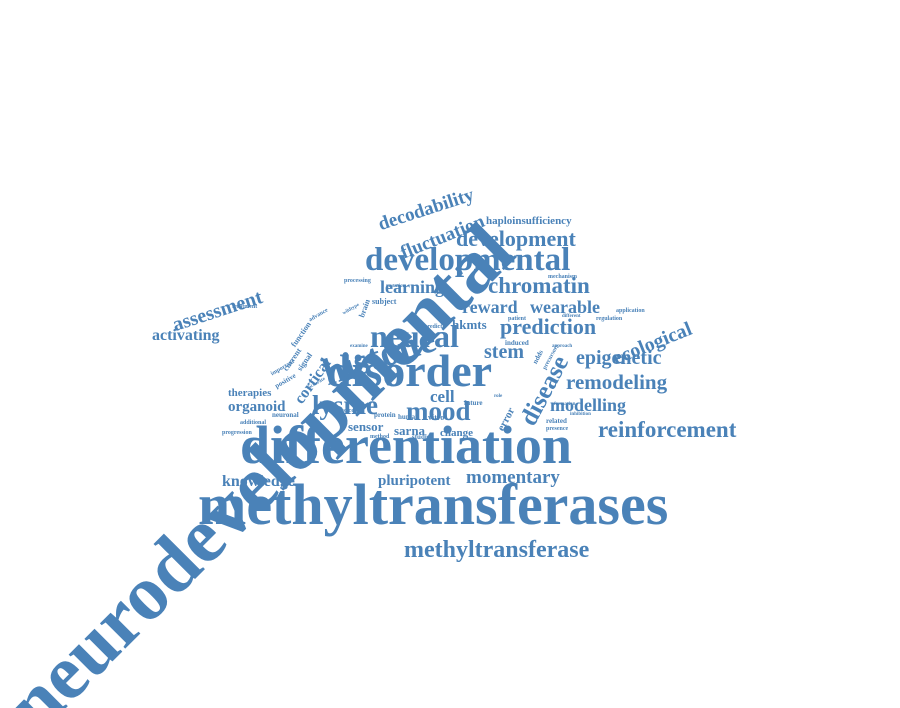 The width and height of the screenshot is (900, 708). I want to click on cloud-word: change, so click(456, 433).